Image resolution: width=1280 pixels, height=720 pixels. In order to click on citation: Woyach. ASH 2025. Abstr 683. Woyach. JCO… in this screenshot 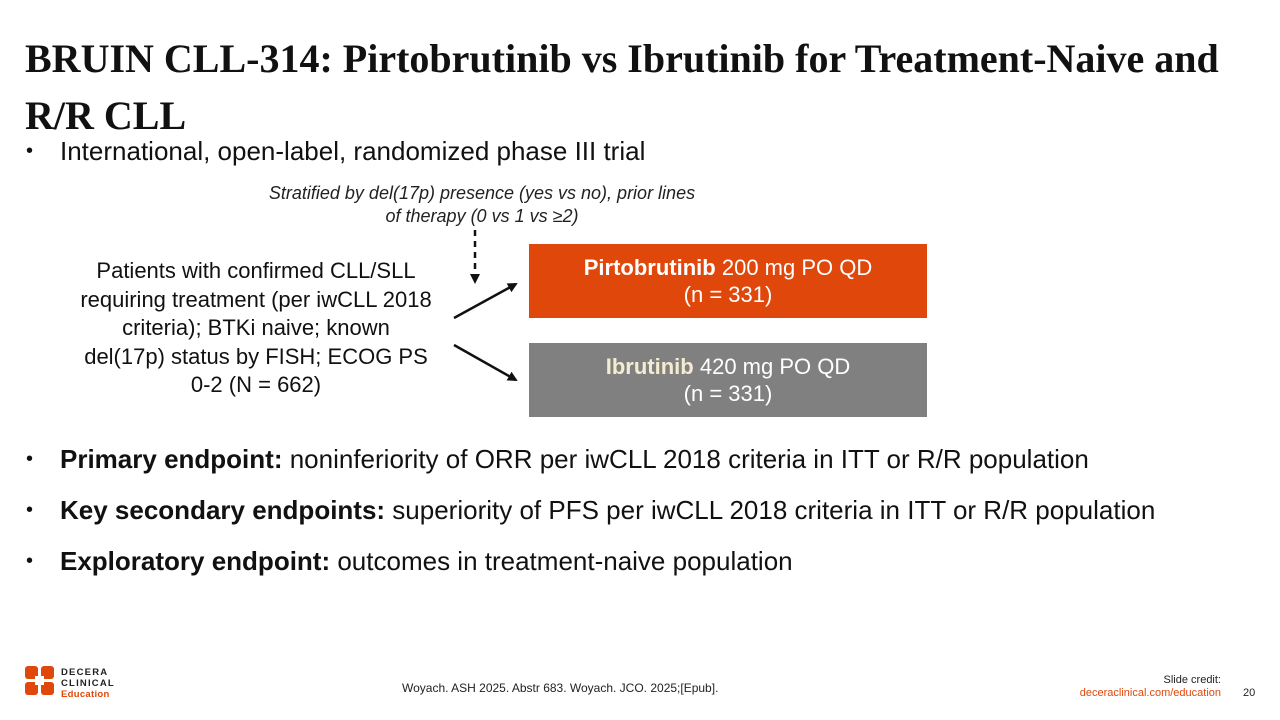, I will do `click(560, 688)`.